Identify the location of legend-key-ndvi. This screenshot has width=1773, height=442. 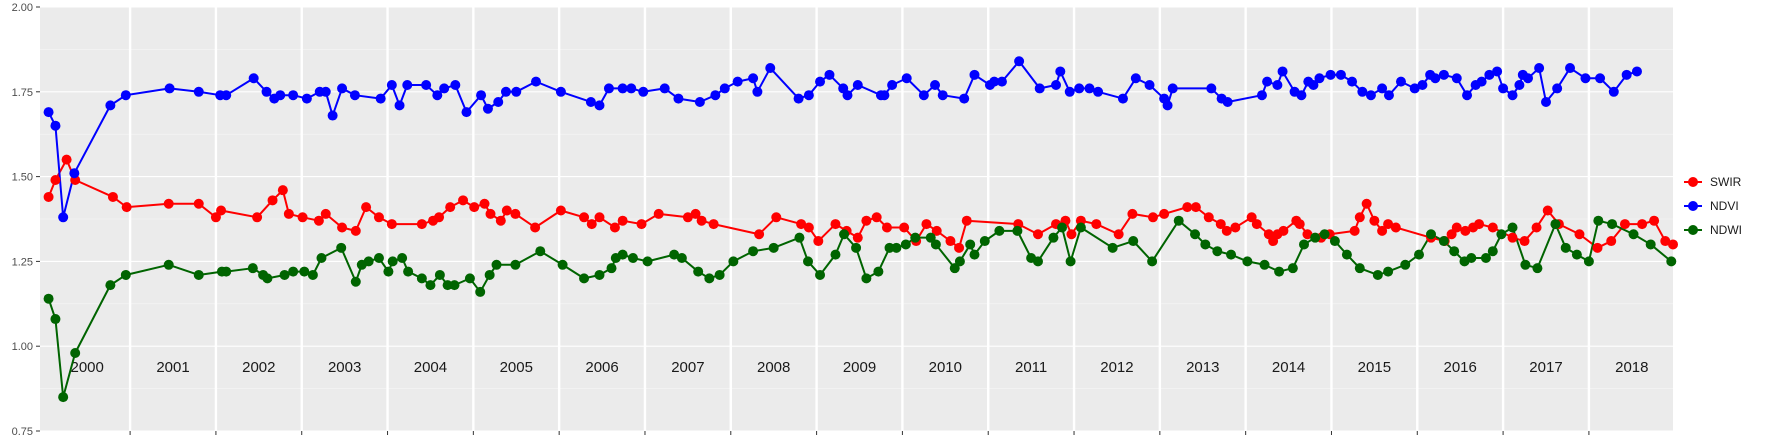
(1693, 206).